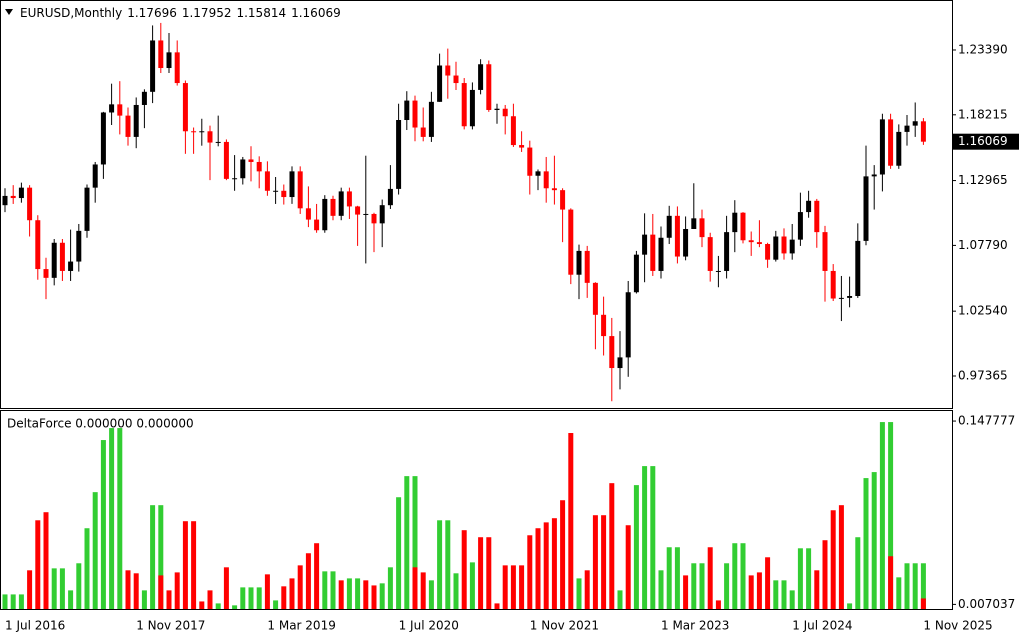  What do you see at coordinates (71, 13) in the screenshot?
I see `symbol-label: EURUSD,Monthly` at bounding box center [71, 13].